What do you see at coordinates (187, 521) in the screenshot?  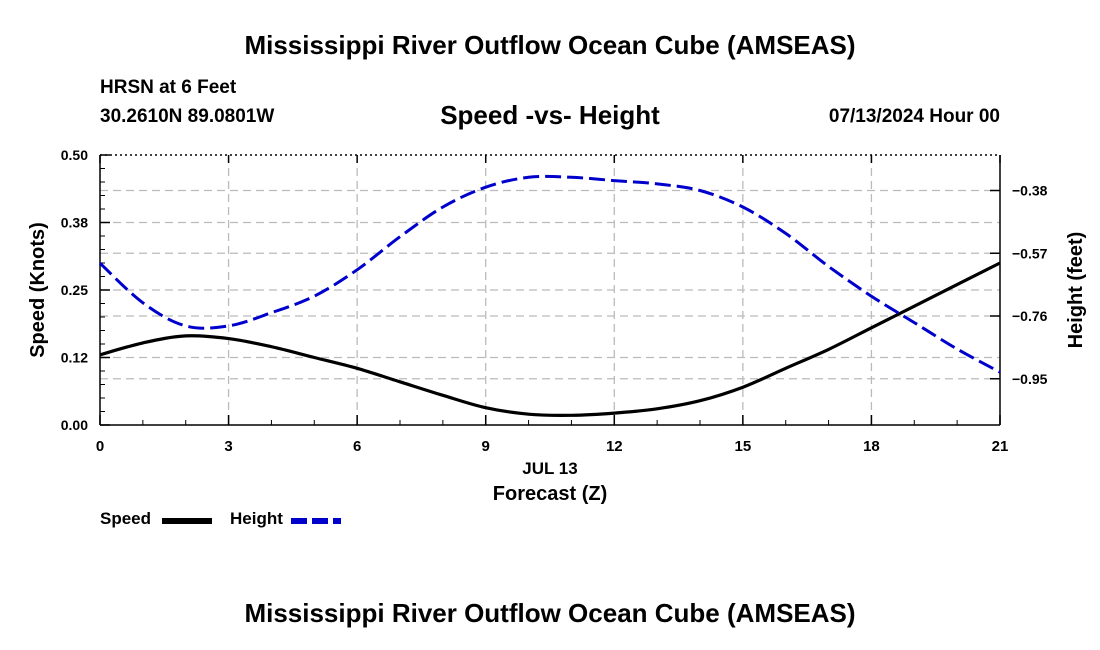 I see `legend-speed-swatch` at bounding box center [187, 521].